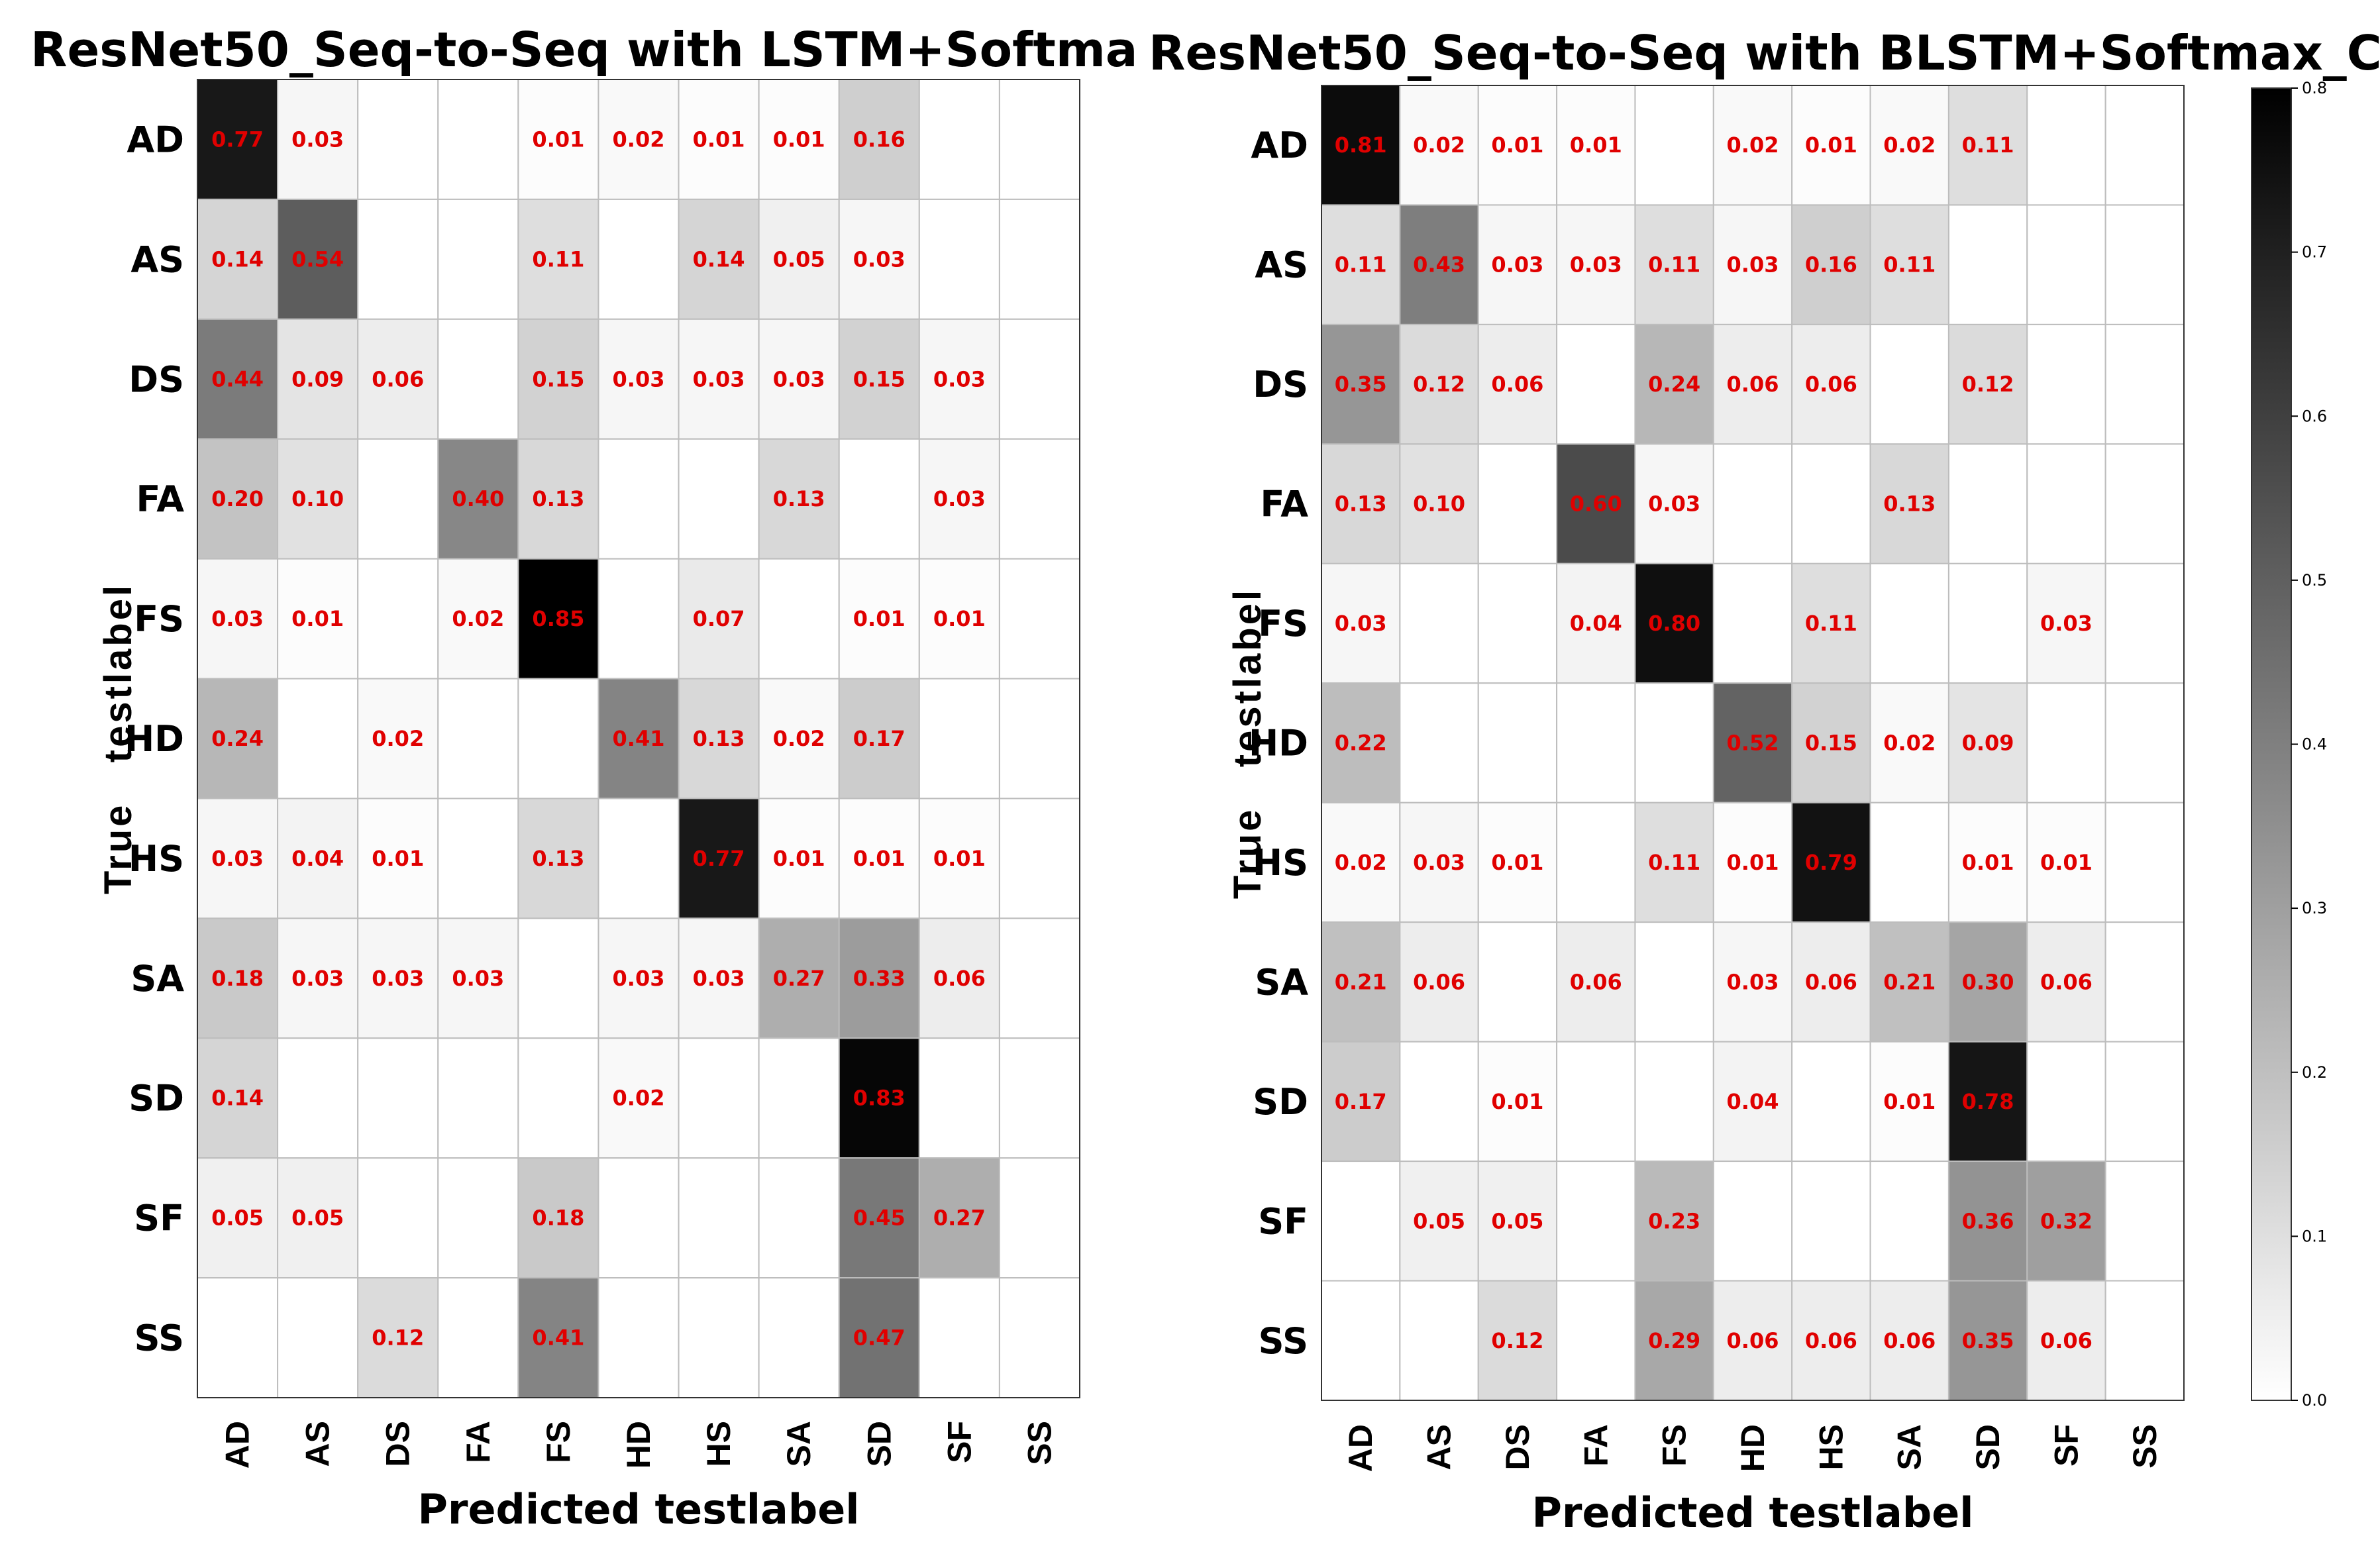 The height and width of the screenshot is (1554, 2380). Describe the element at coordinates (960, 1442) in the screenshot. I see `column-tick-label: SF` at that location.